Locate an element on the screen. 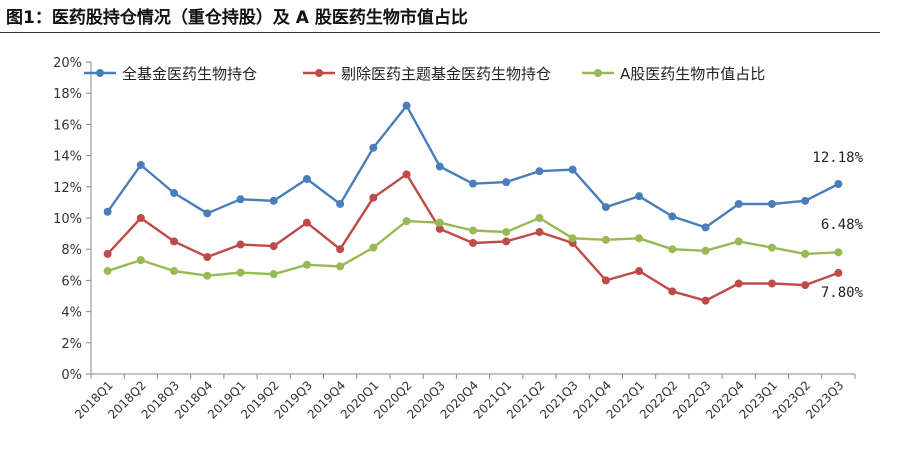 The height and width of the screenshot is (457, 918). y-tick-label: 12% is located at coordinates (67, 188).